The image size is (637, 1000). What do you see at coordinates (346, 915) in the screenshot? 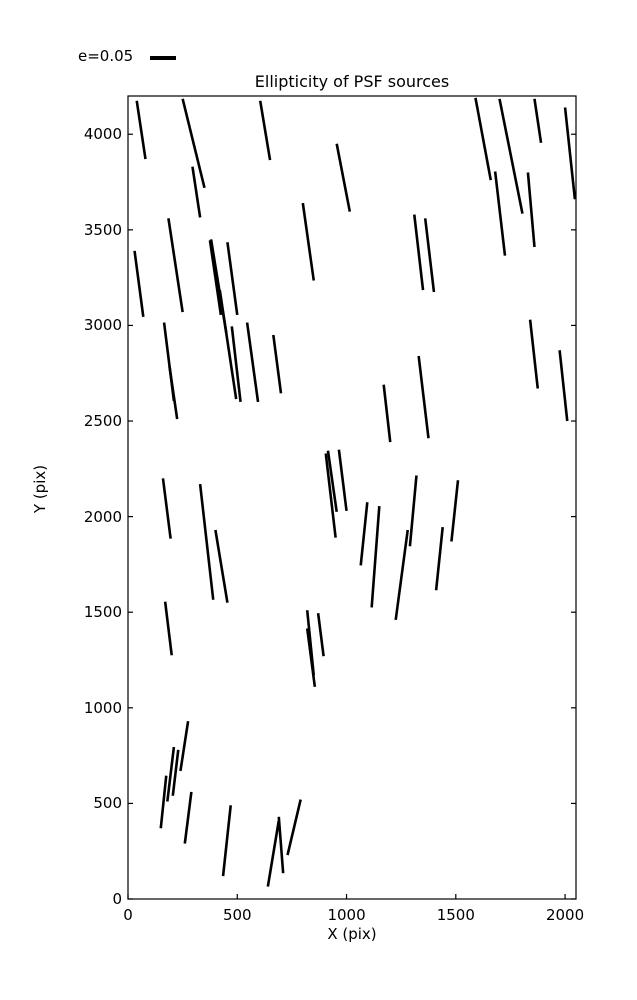
I see `x-tick-label: 1000` at bounding box center [346, 915].